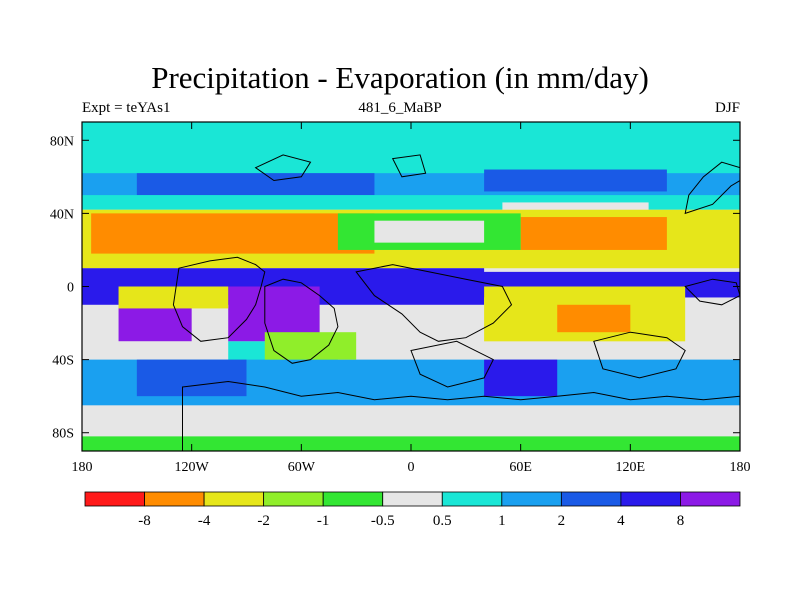 The height and width of the screenshot is (600, 800). What do you see at coordinates (62, 214) in the screenshot?
I see `y-tick-label: 40N` at bounding box center [62, 214].